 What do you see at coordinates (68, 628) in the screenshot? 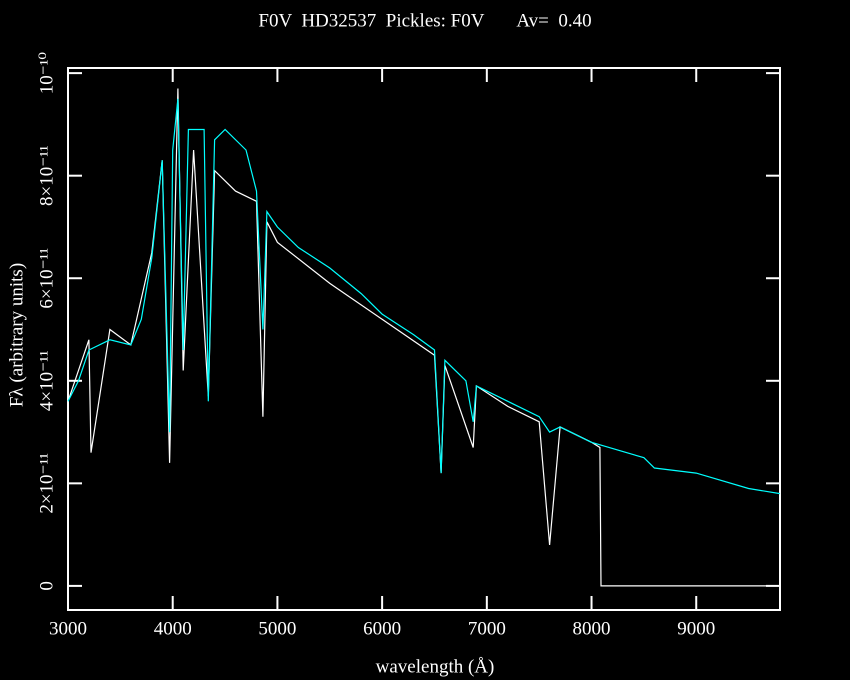
I see `x-tick-label: 3000` at bounding box center [68, 628].